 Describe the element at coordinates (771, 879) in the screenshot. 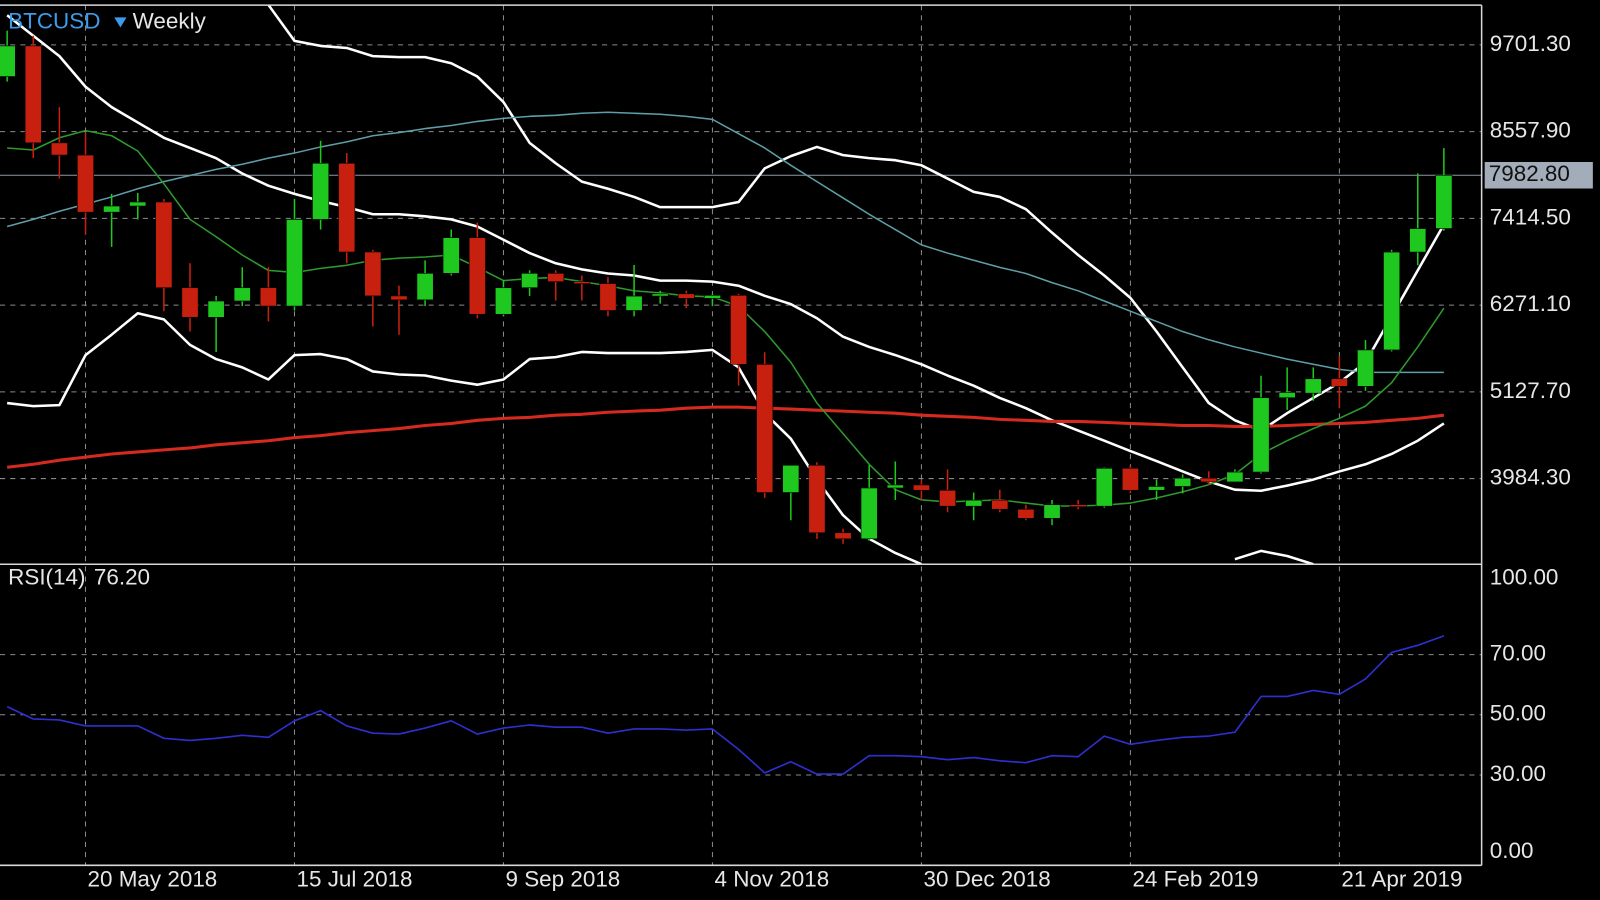

I see `x-tick-label: 4 Nov 2018` at that location.